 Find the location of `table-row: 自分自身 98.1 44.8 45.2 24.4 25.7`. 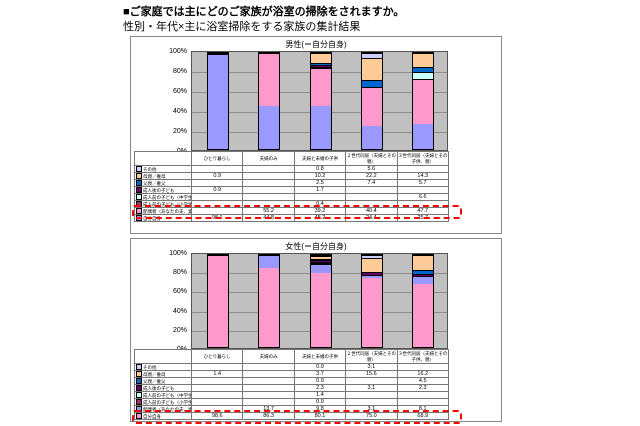

table-row: 自分自身 98.1 44.8 45.2 24.4 25.7 is located at coordinates (292, 218).